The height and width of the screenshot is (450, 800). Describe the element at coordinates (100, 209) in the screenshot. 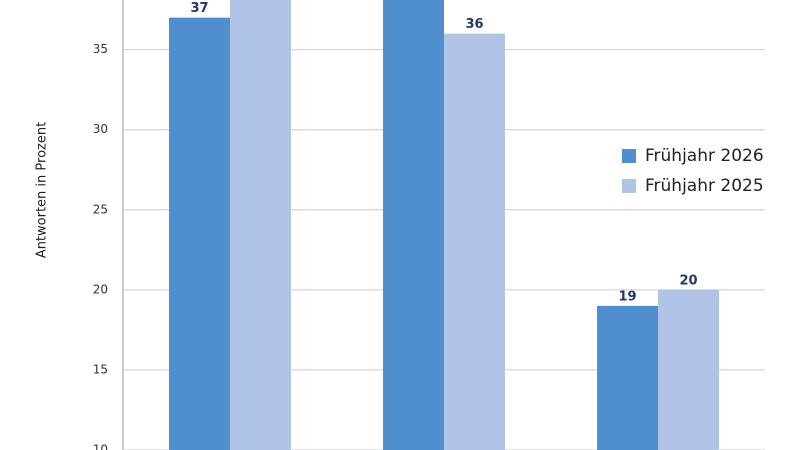

I see `y-tick-label: 25` at that location.